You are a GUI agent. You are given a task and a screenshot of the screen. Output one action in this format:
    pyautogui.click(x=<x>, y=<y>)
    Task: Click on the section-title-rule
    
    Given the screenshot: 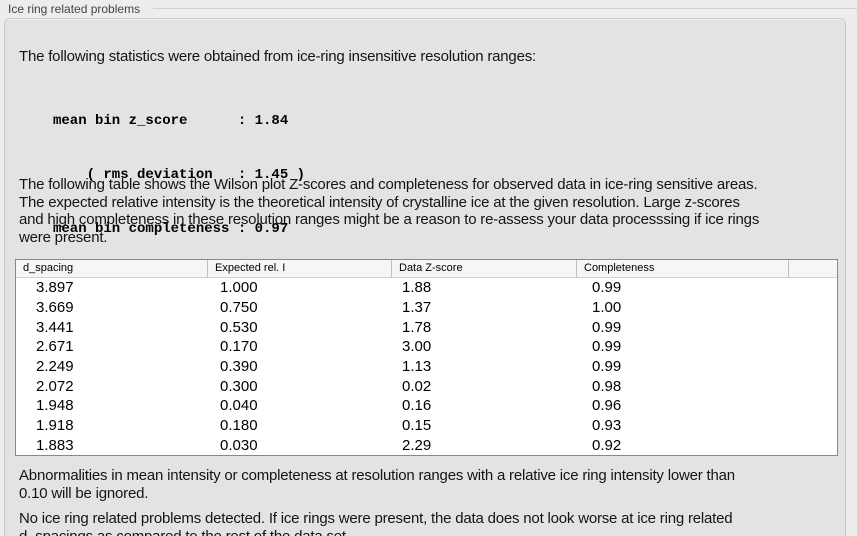 What is the action you would take?
    pyautogui.click(x=505, y=8)
    